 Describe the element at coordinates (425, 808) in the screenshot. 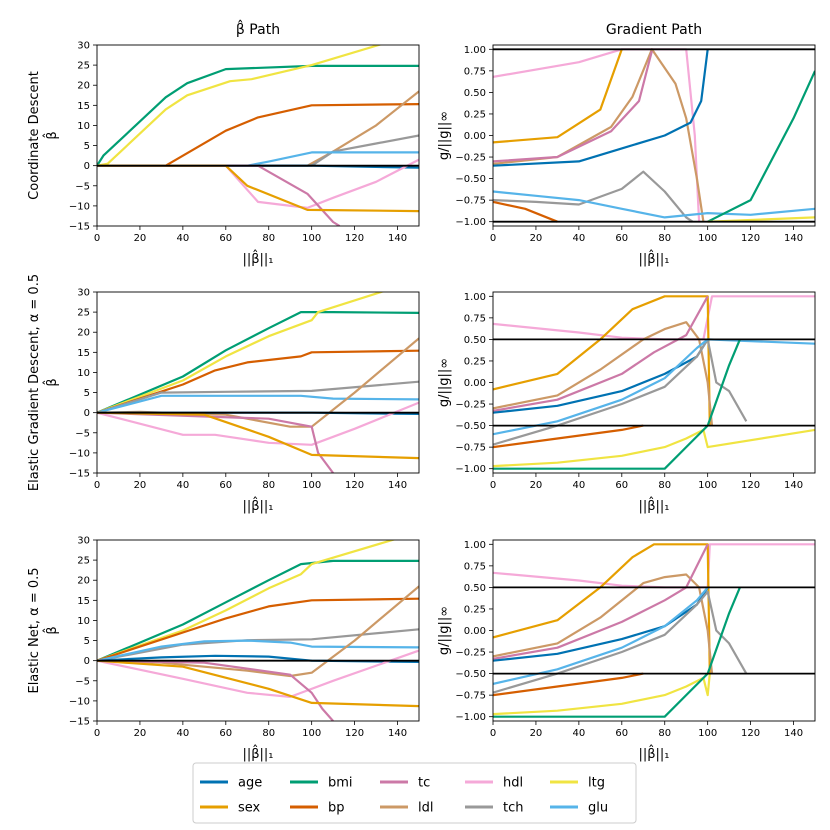

I see `legend-label-ldl: ldl` at that location.